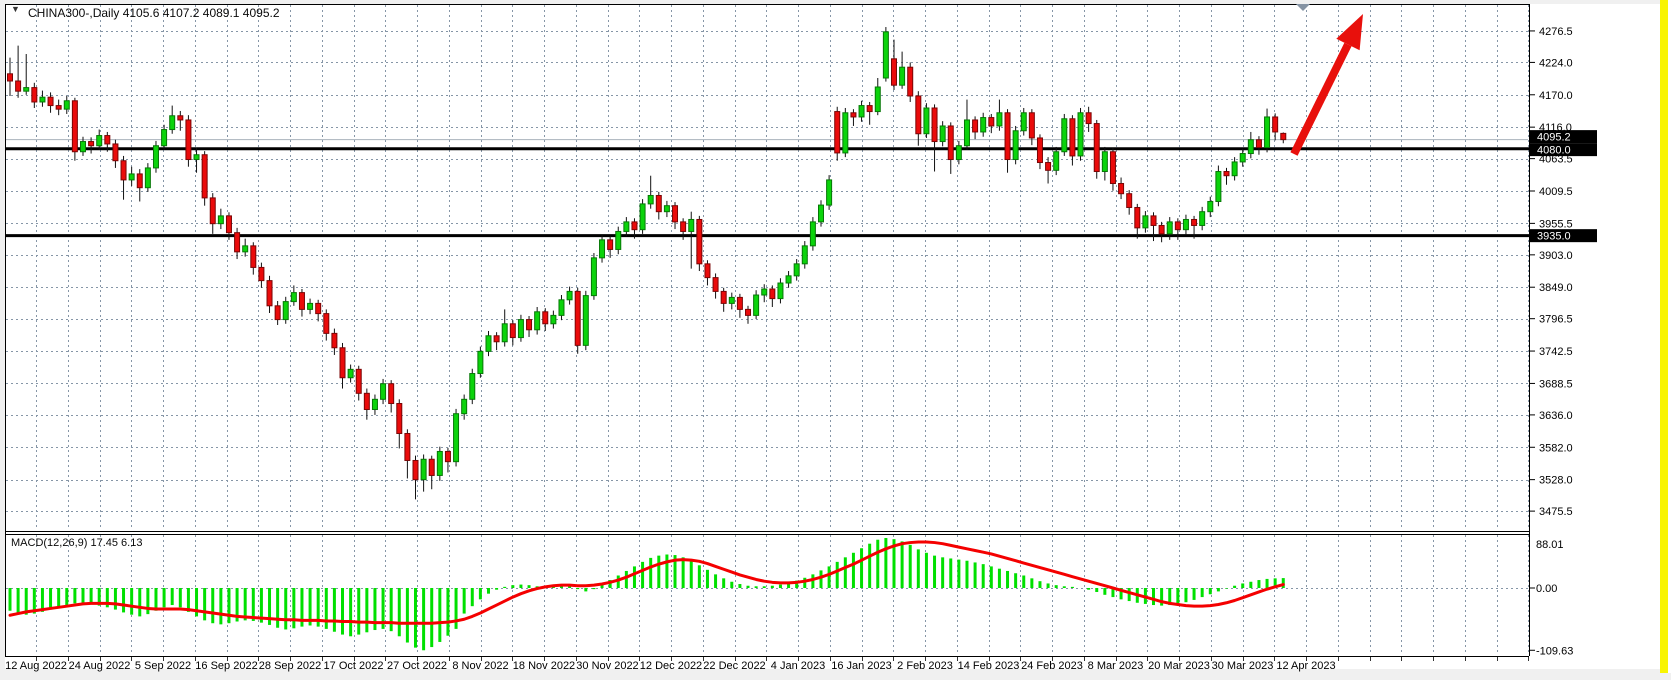  What do you see at coordinates (1303, 7) in the screenshot?
I see `chart-shift-marker-icon` at bounding box center [1303, 7].